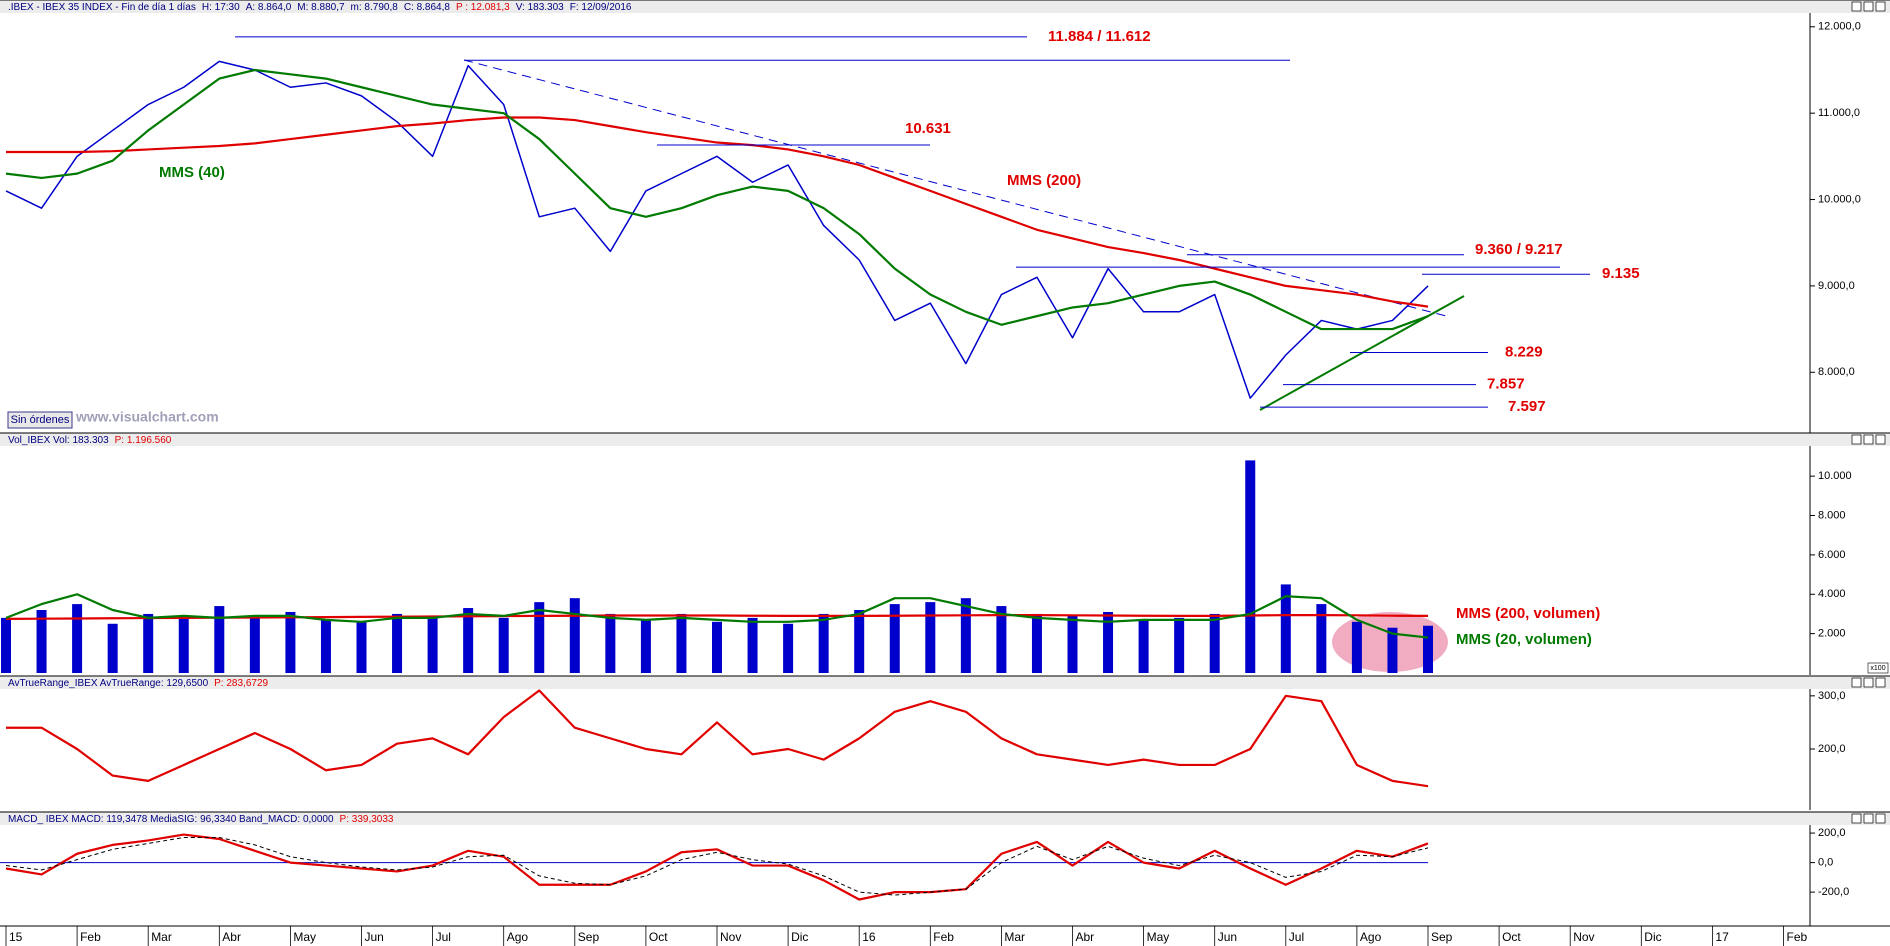 Image resolution: width=1890 pixels, height=946 pixels. Describe the element at coordinates (427, 7) in the screenshot. I see `title-part: C: 8.864,8` at that location.